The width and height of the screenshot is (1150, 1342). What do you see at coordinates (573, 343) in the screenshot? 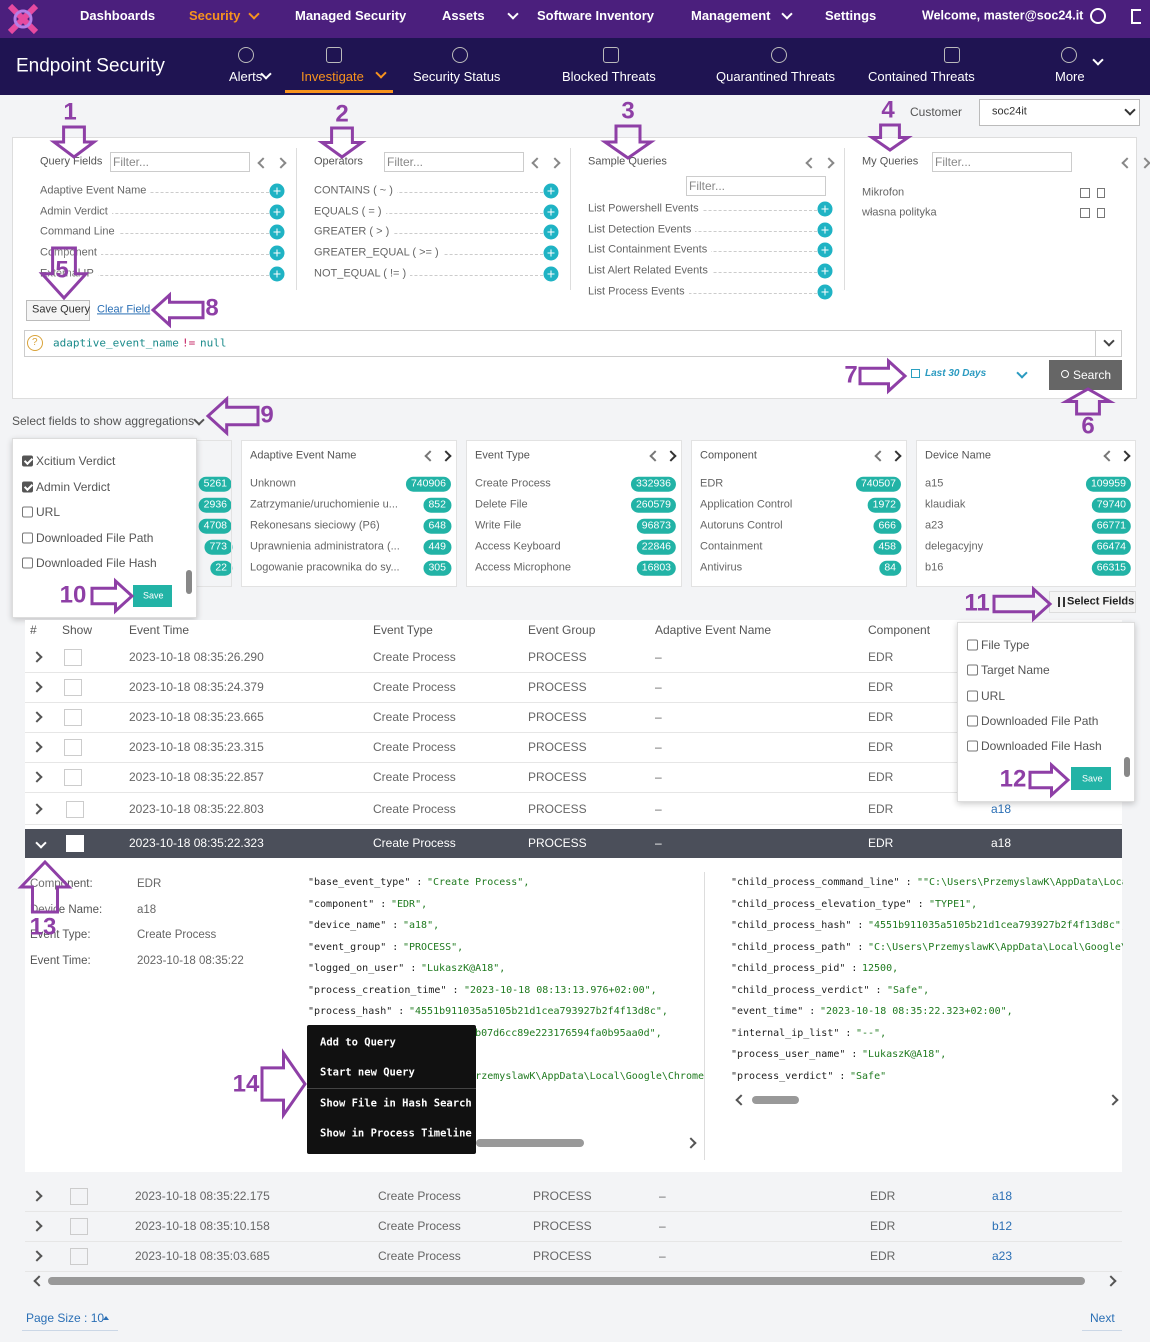
I see `query-input` at bounding box center [573, 343].